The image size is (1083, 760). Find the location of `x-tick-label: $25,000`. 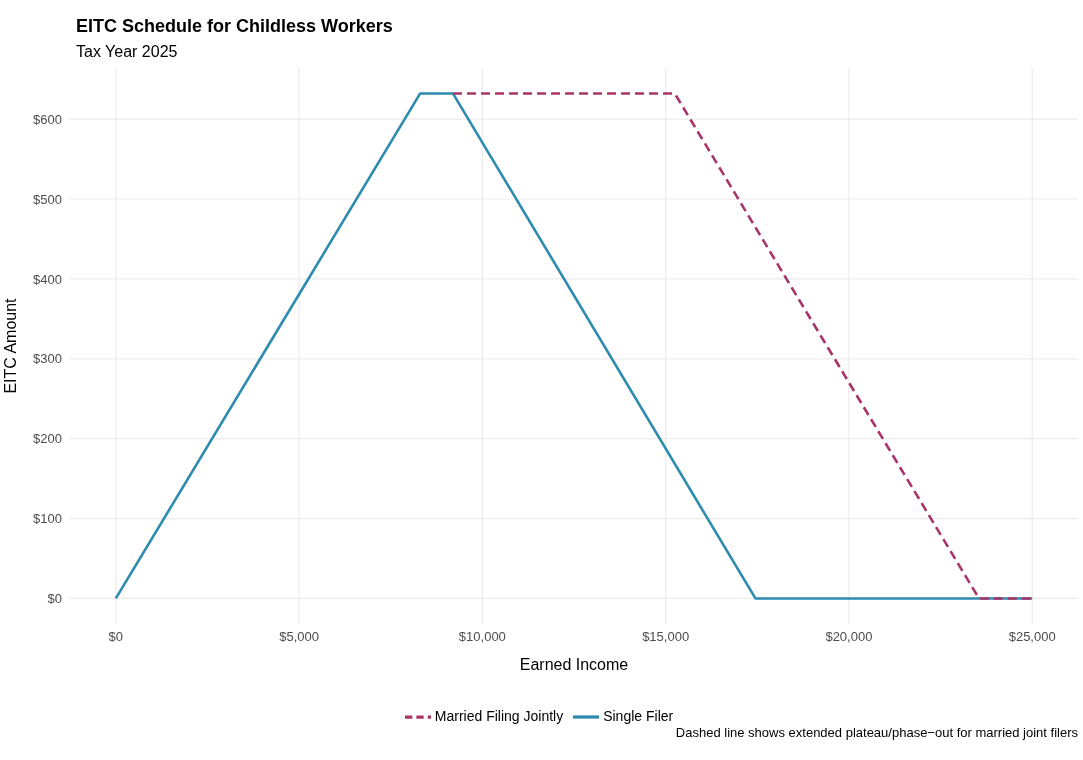

x-tick-label: $25,000 is located at coordinates (1032, 637).